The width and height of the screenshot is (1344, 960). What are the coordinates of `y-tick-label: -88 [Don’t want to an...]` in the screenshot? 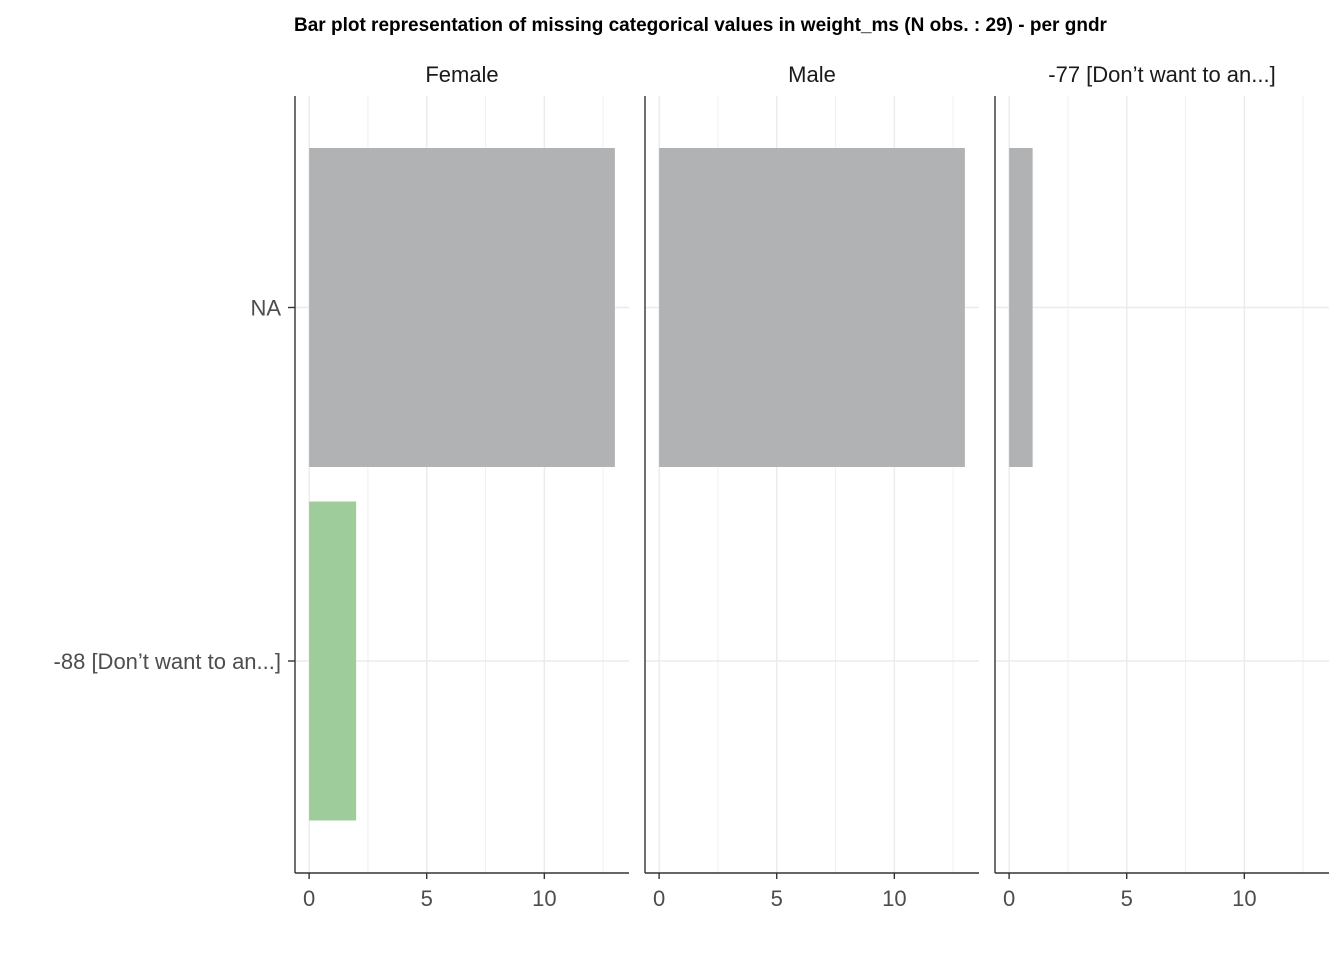 It's located at (167, 661).